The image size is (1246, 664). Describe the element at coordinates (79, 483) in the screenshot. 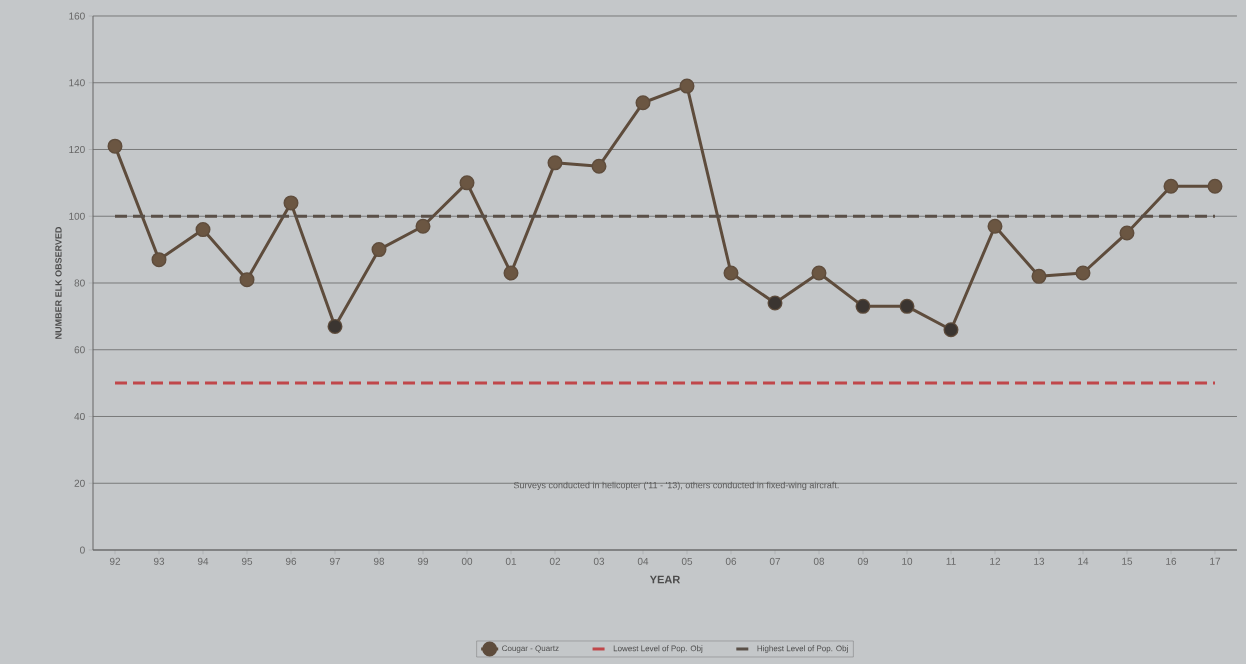

I see `y-tick-label: 20` at that location.